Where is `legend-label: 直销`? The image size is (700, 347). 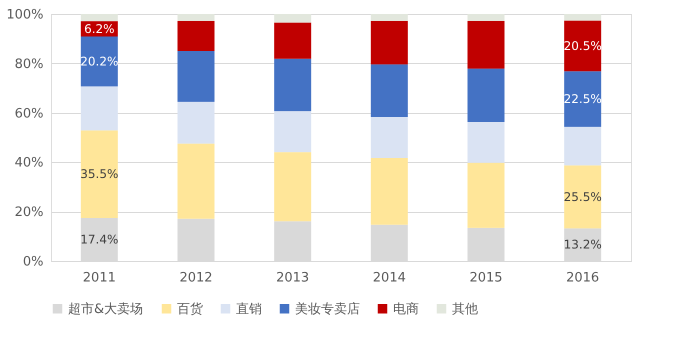 legend-label: 直销 is located at coordinates (249, 309).